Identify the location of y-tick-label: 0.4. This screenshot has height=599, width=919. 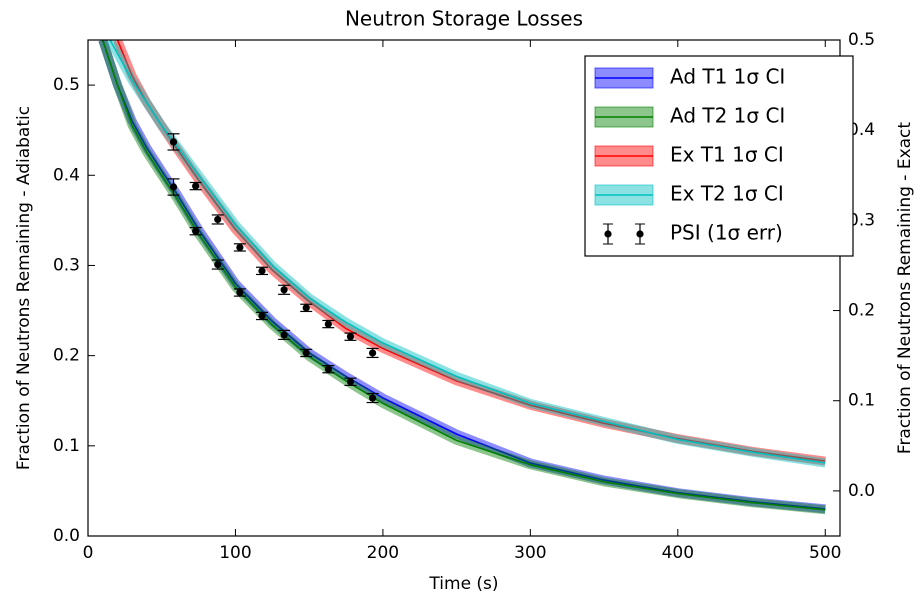
(66, 175).